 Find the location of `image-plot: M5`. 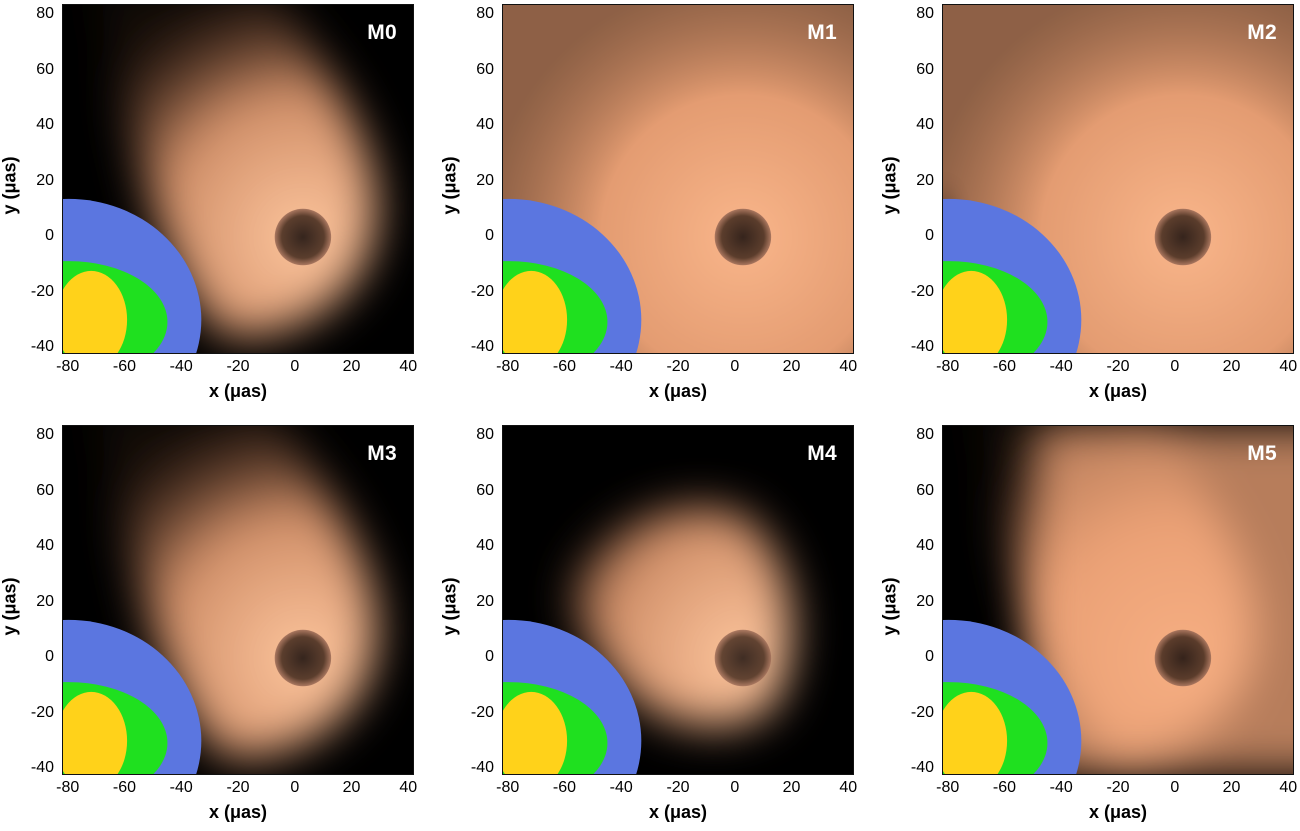

image-plot: M5 is located at coordinates (1118, 600).